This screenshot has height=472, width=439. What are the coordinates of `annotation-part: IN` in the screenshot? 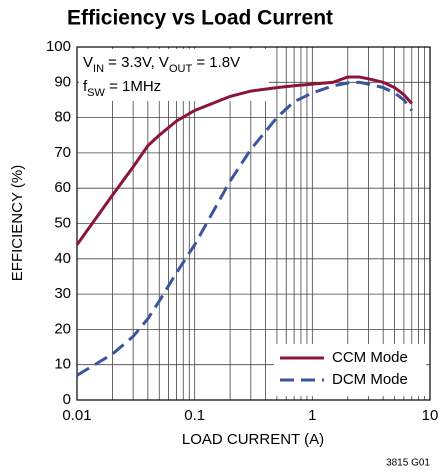 It's located at (98, 69).